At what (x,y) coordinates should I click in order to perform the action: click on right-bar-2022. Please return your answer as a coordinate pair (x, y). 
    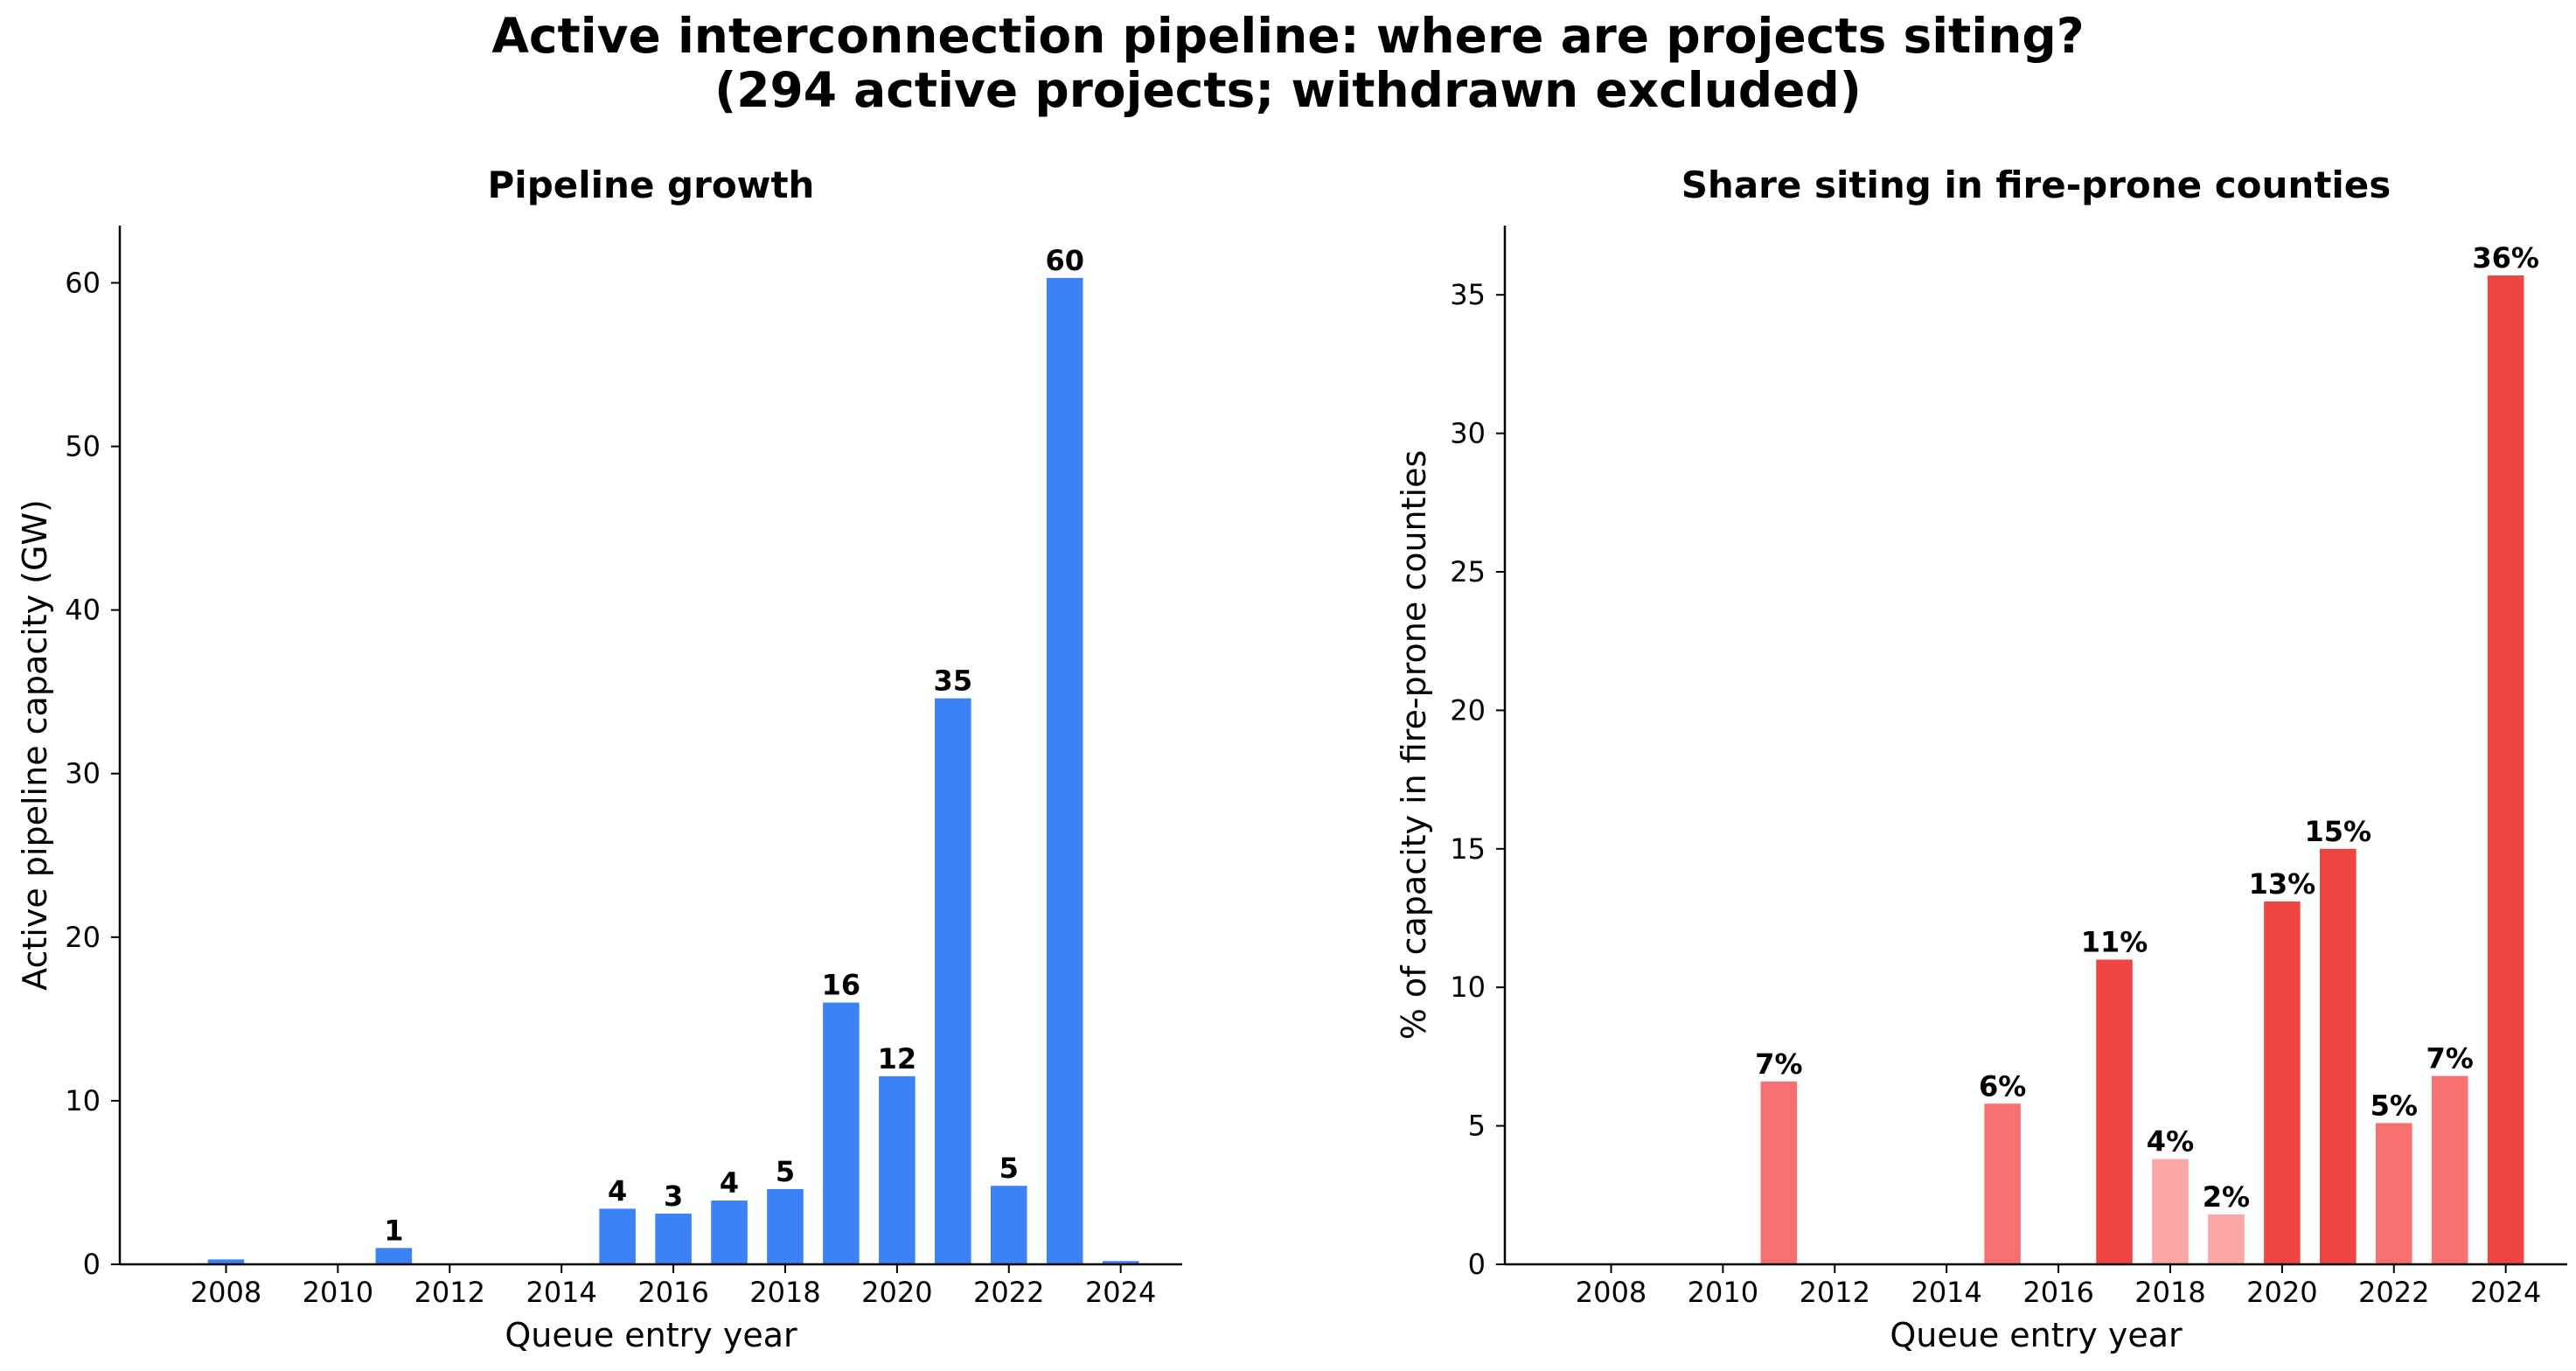
    Looking at the image, I should click on (2393, 1193).